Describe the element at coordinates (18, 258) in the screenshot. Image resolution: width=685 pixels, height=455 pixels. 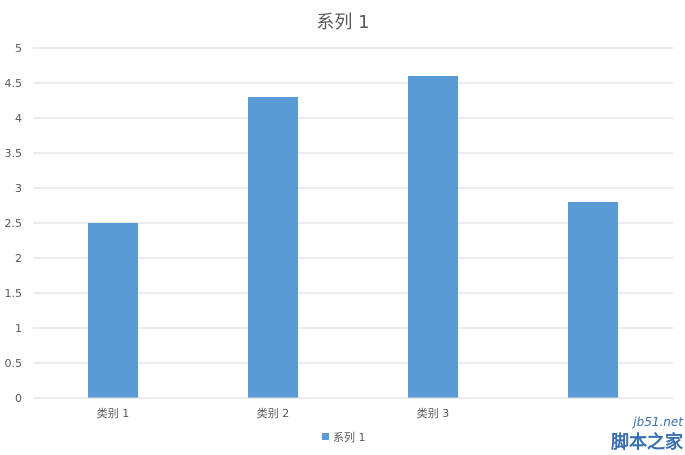
I see `y-tick-label: 2` at that location.